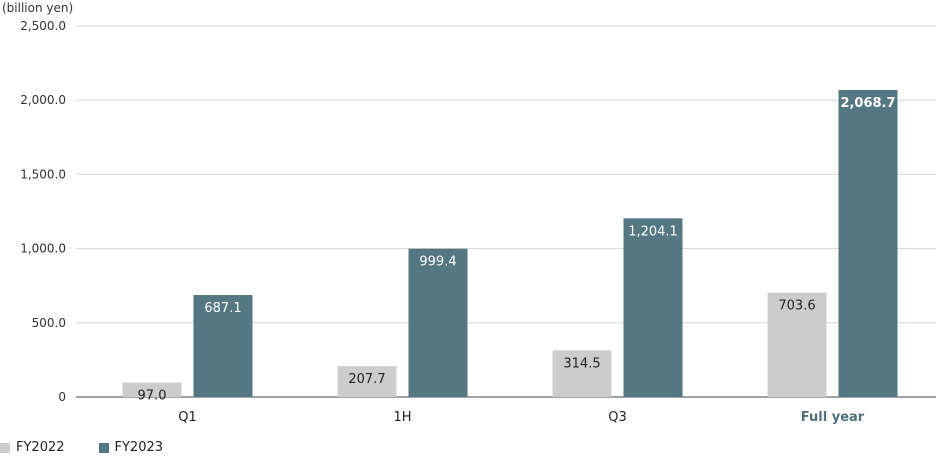  What do you see at coordinates (152, 396) in the screenshot?
I see `bar-value-label: 97.0` at bounding box center [152, 396].